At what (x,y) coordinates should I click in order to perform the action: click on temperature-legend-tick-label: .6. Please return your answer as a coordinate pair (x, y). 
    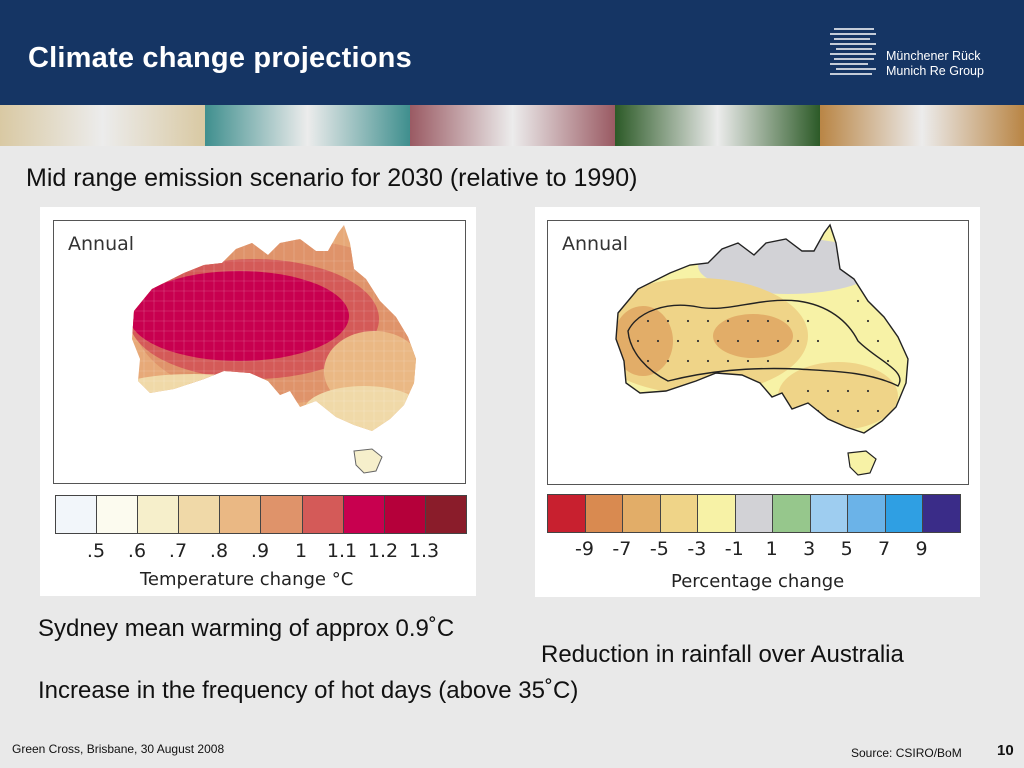
    Looking at the image, I should click on (137, 551).